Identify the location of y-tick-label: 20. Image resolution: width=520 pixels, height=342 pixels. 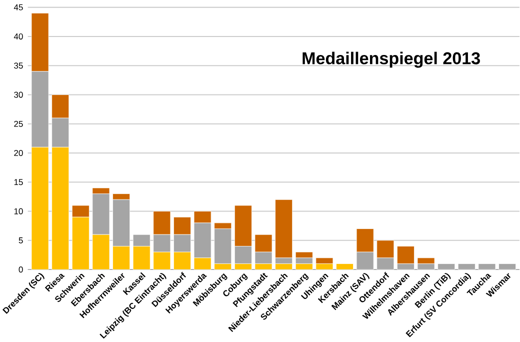
(18, 153).